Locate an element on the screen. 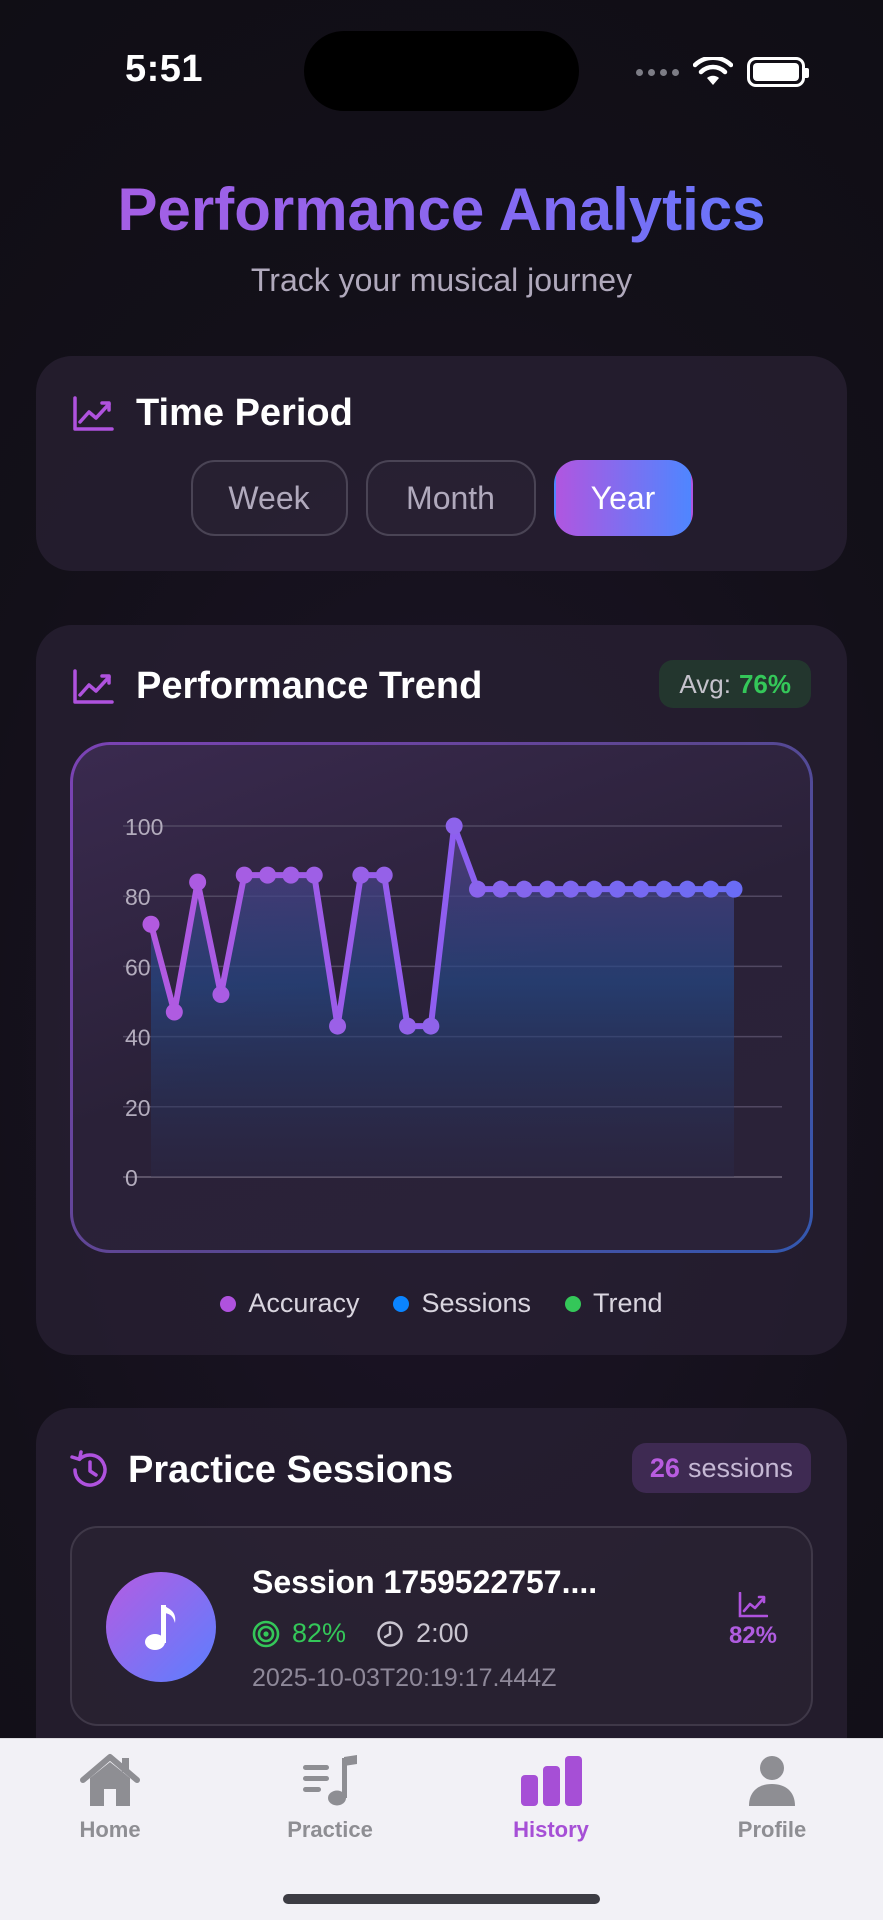 This screenshot has width=883, height=1920. trend-header: Performance Trend is located at coordinates (277, 686).